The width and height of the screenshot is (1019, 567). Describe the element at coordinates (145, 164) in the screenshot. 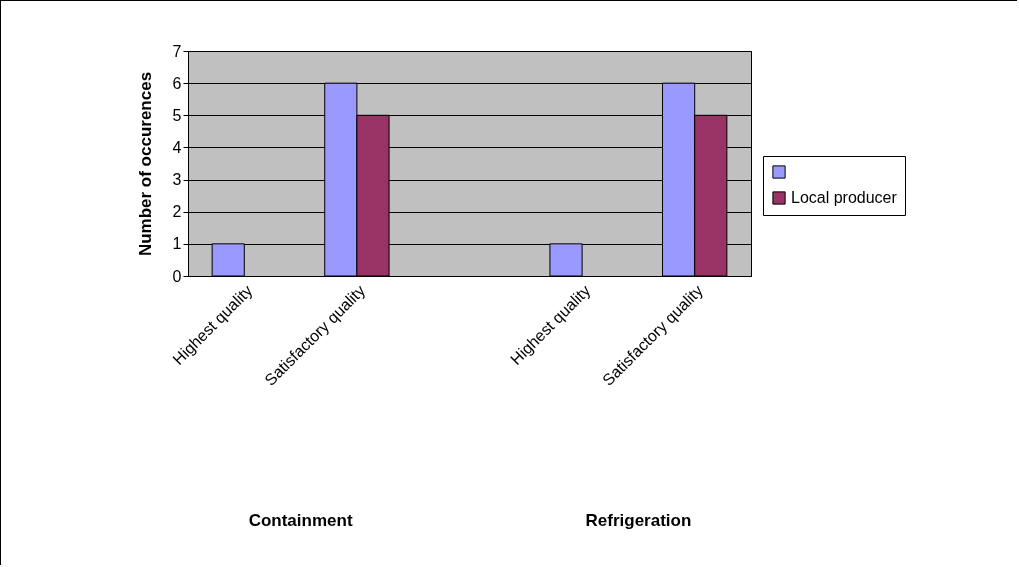

I see `y-axis-title: Number of occurences` at that location.